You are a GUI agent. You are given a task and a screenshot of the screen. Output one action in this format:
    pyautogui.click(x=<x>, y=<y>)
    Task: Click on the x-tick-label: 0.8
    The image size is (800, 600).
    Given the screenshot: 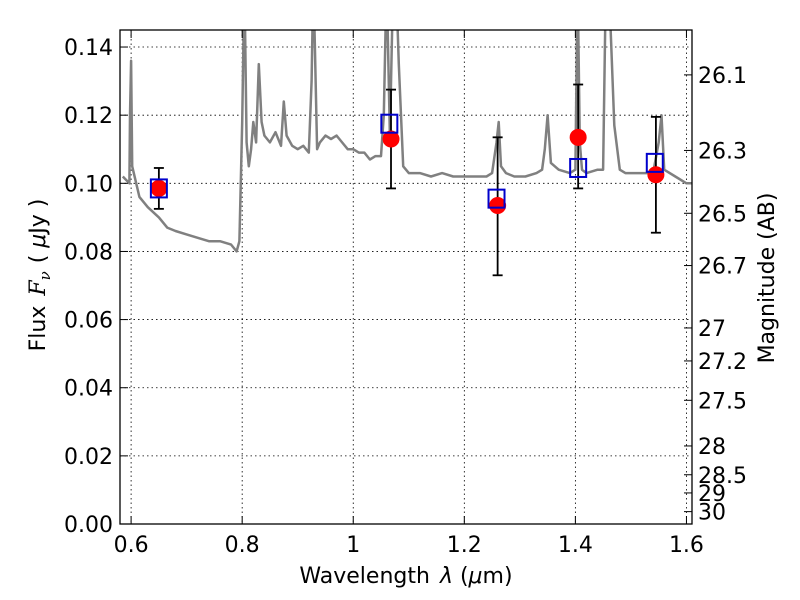 What is the action you would take?
    pyautogui.click(x=242, y=545)
    